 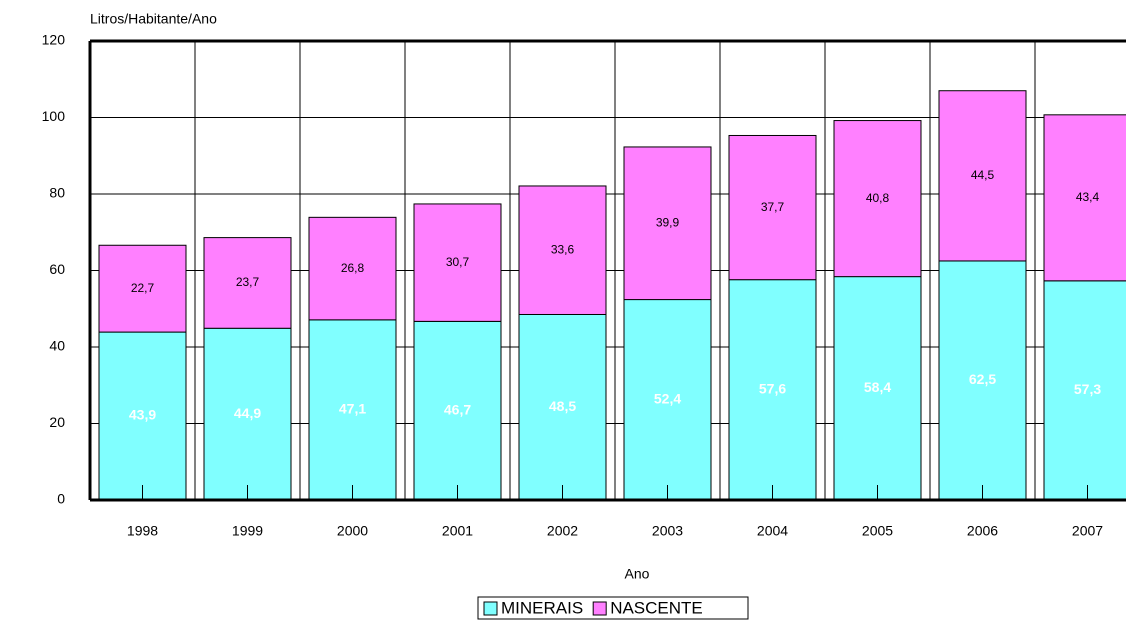 I want to click on y-tick-label: 20, so click(x=57, y=422).